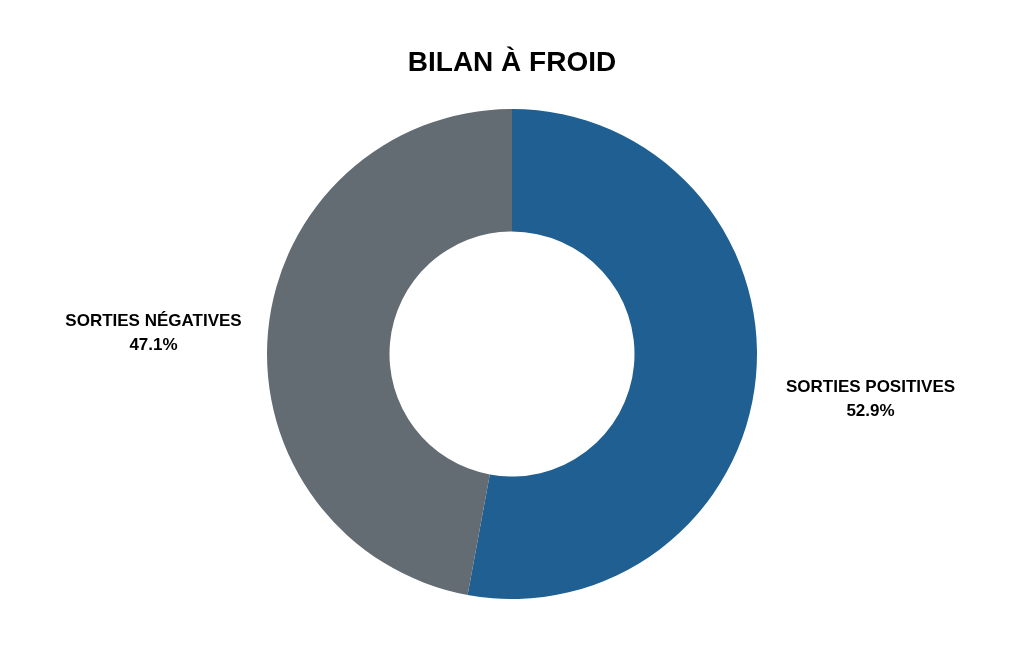 The image size is (1024, 646). I want to click on data-label: 47.1%, so click(153, 345).